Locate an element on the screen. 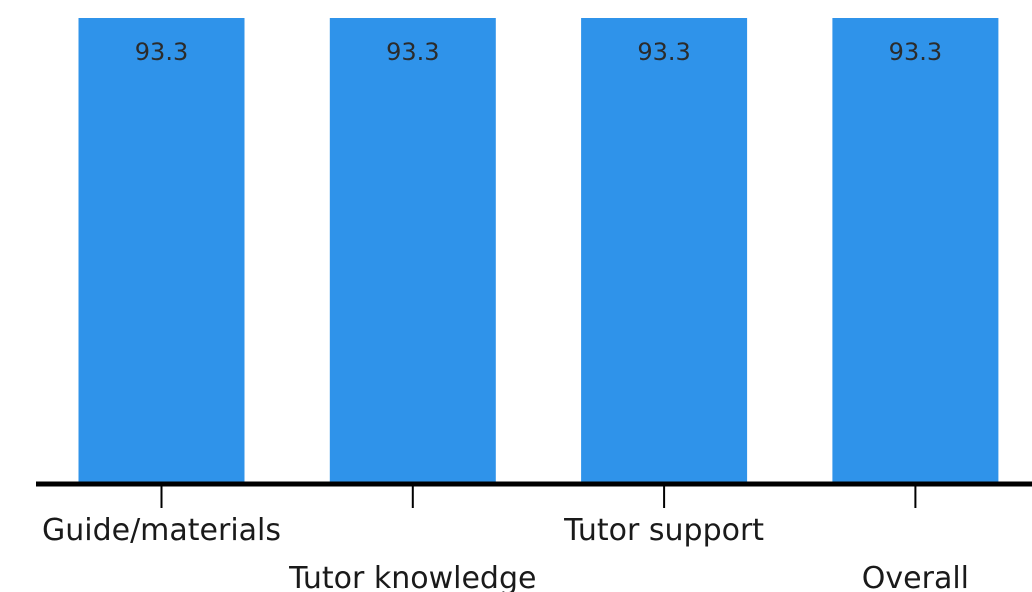 Image resolution: width=1032 pixels, height=592 pixels. x-axis-ticks-group is located at coordinates (538, 497).